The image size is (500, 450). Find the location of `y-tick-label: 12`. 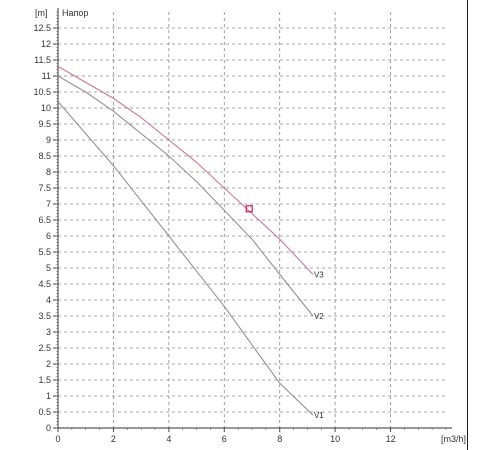

y-tick-label: 12 is located at coordinates (46, 44).